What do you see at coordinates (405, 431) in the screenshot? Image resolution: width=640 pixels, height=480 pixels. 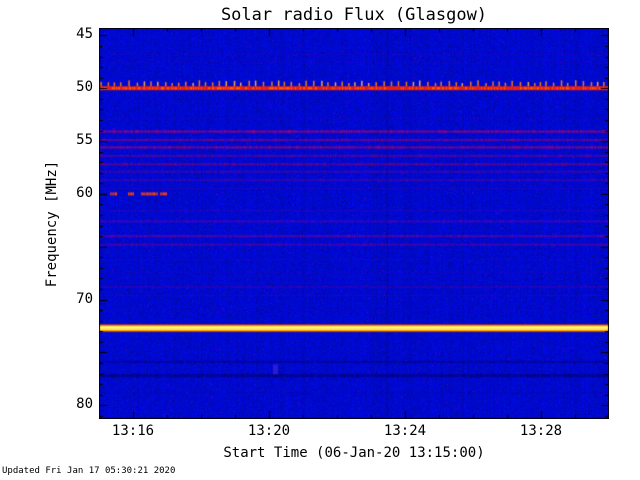 I see `x-tick-label: 13:24` at bounding box center [405, 431].